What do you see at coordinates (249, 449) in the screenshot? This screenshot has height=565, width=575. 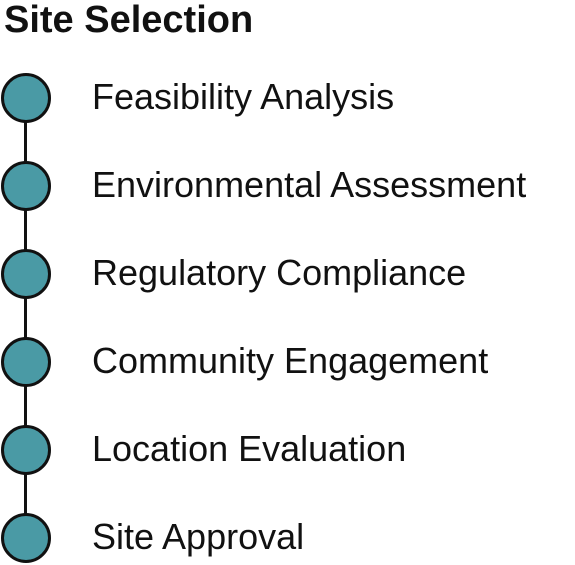 I see `step-label-5: Location Evaluation` at bounding box center [249, 449].